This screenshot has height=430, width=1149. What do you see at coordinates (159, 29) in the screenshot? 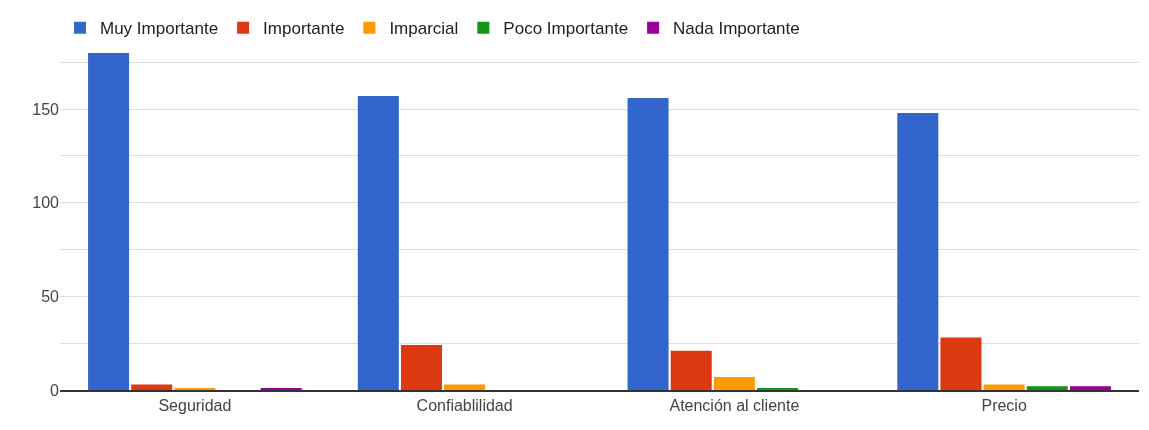
I see `legend-label: Muy Importante` at bounding box center [159, 29].